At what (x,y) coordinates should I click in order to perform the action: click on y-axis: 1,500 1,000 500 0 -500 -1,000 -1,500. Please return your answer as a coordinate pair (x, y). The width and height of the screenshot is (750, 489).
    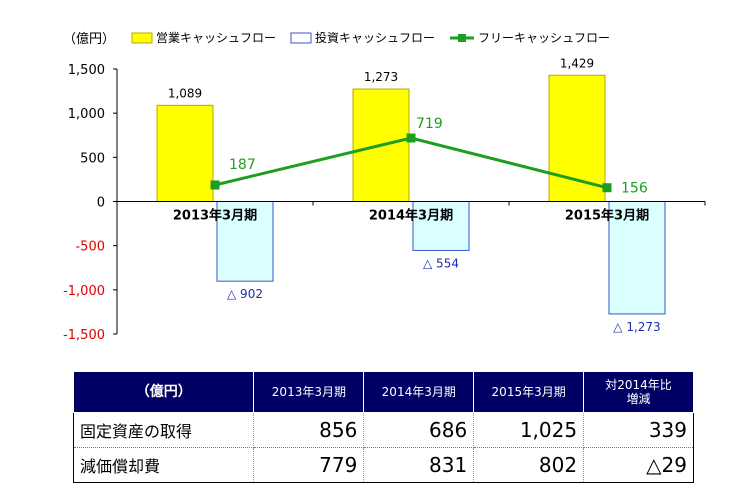
    Looking at the image, I should click on (90, 203).